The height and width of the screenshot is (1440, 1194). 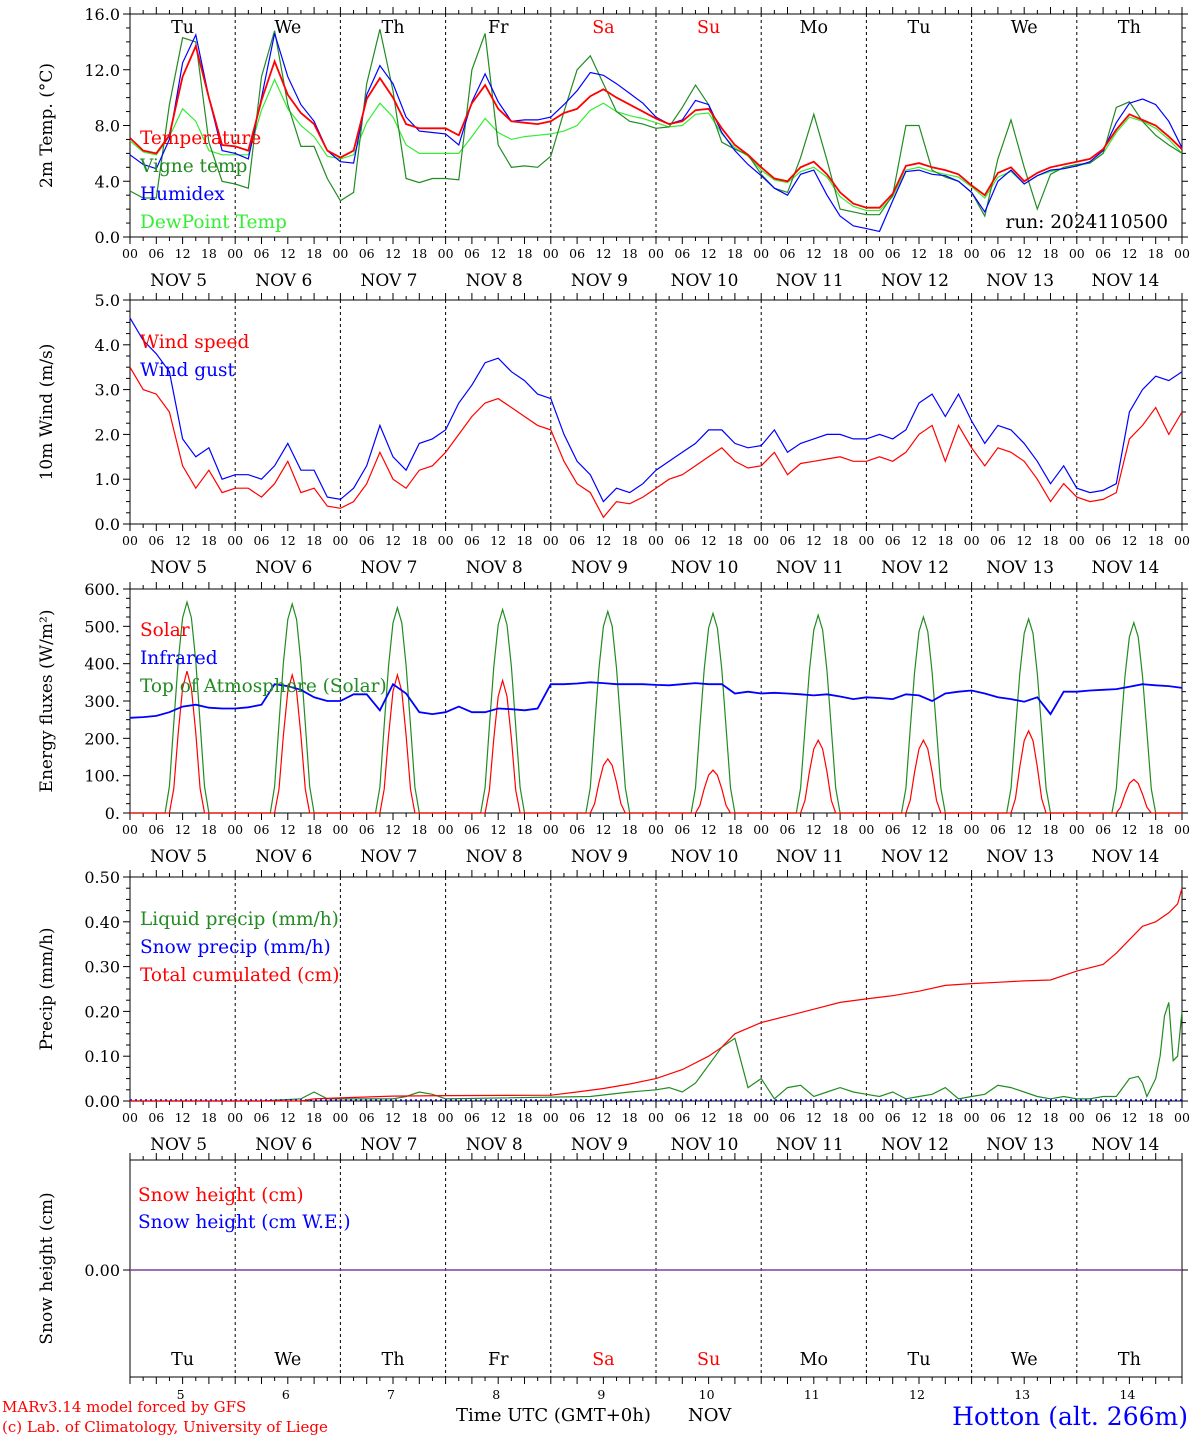 What do you see at coordinates (187, 370) in the screenshot?
I see `legend-entry: Wind gust` at bounding box center [187, 370].